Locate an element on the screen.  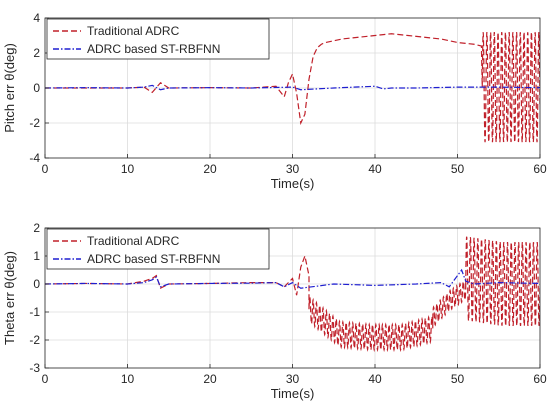
y-tick-label: -4 is located at coordinates (34, 158).